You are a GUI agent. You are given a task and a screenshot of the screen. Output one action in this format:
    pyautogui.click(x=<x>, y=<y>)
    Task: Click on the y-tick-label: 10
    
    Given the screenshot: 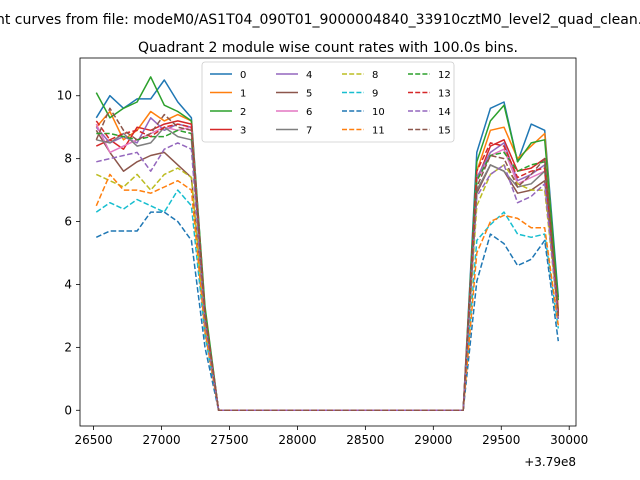 What is the action you would take?
    pyautogui.click(x=64, y=96)
    